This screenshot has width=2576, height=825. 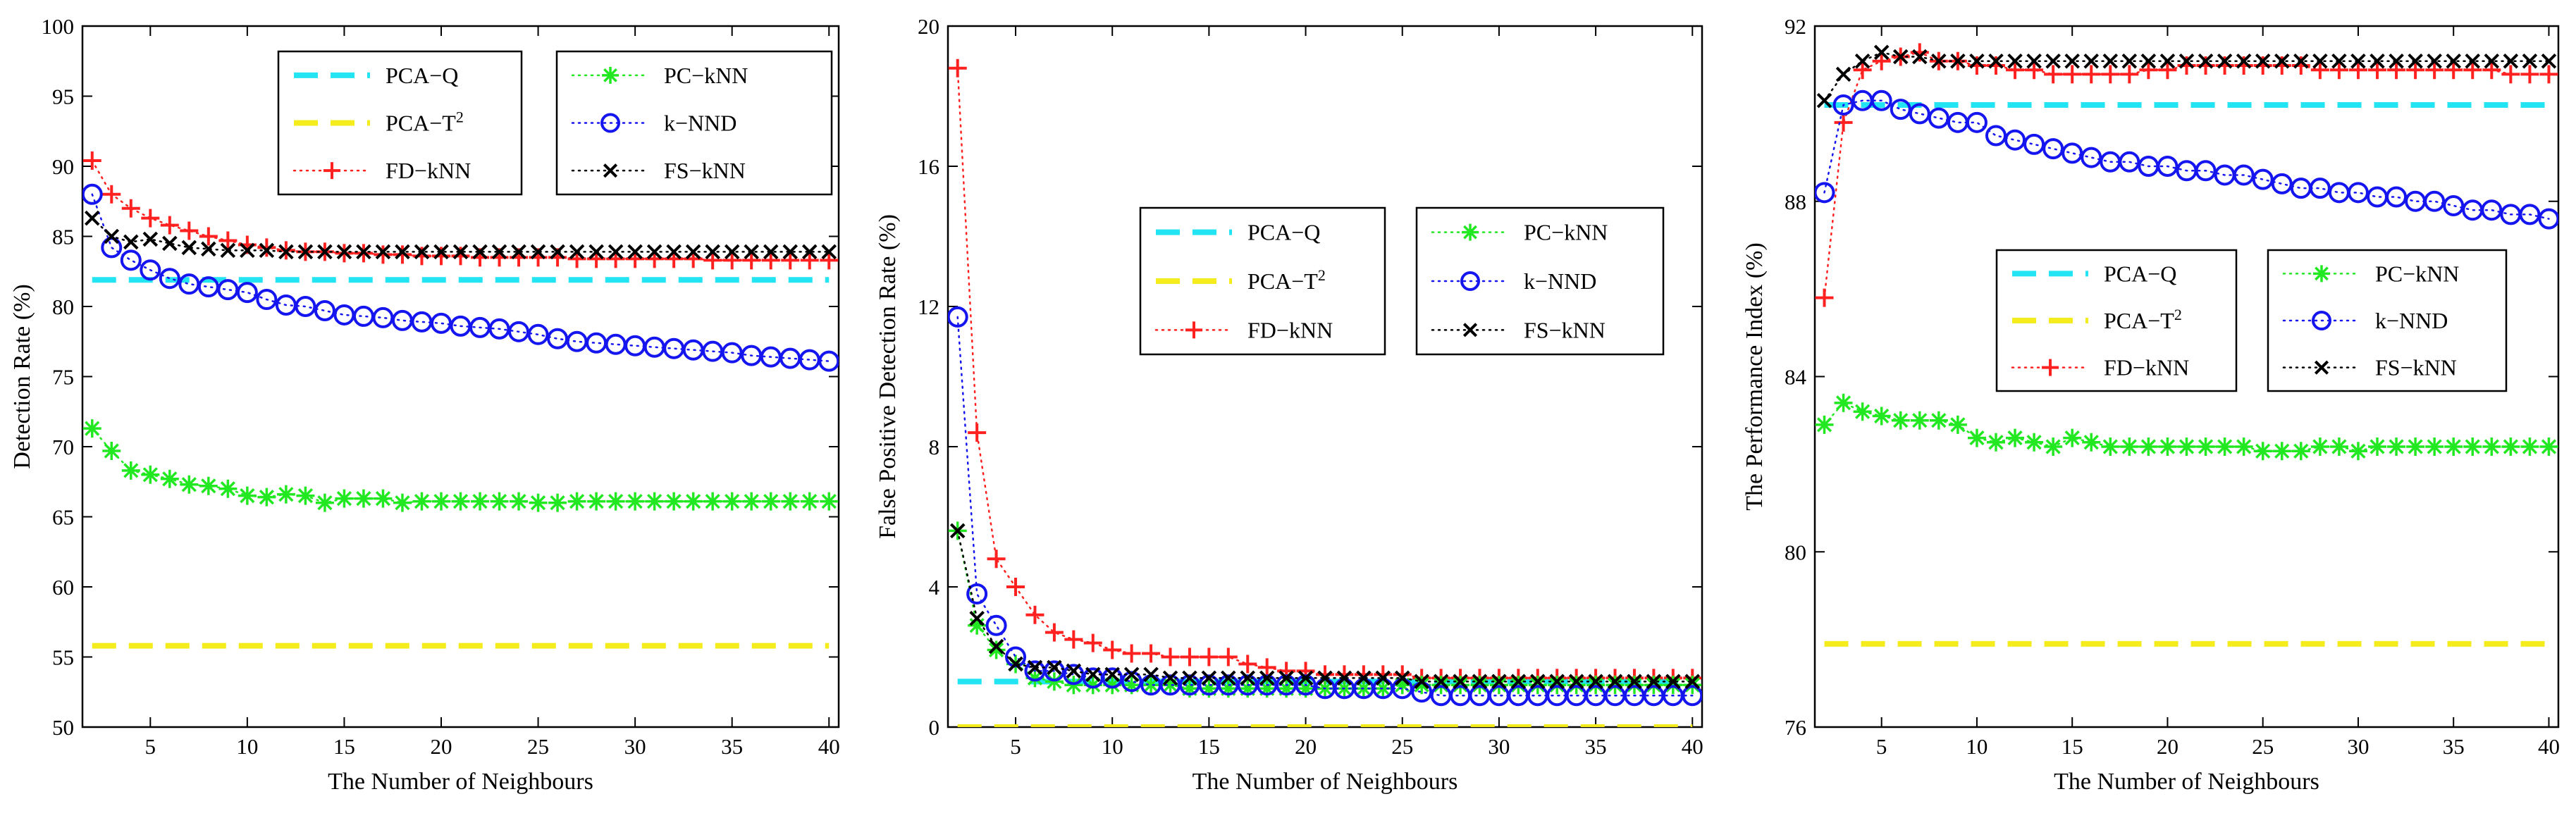 I want to click on y-tick-label: 75, so click(x=63, y=378).